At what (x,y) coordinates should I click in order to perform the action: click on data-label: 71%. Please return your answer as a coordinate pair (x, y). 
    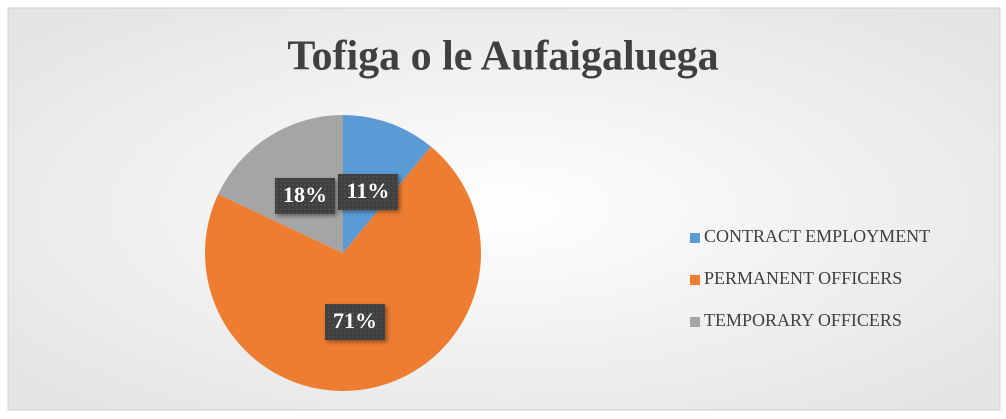
    Looking at the image, I should click on (355, 320).